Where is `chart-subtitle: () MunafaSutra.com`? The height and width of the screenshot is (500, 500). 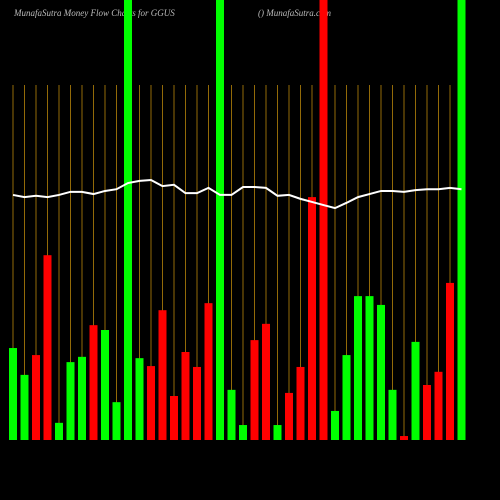
chart-subtitle: () MunafaSutra.com is located at coordinates (294, 13).